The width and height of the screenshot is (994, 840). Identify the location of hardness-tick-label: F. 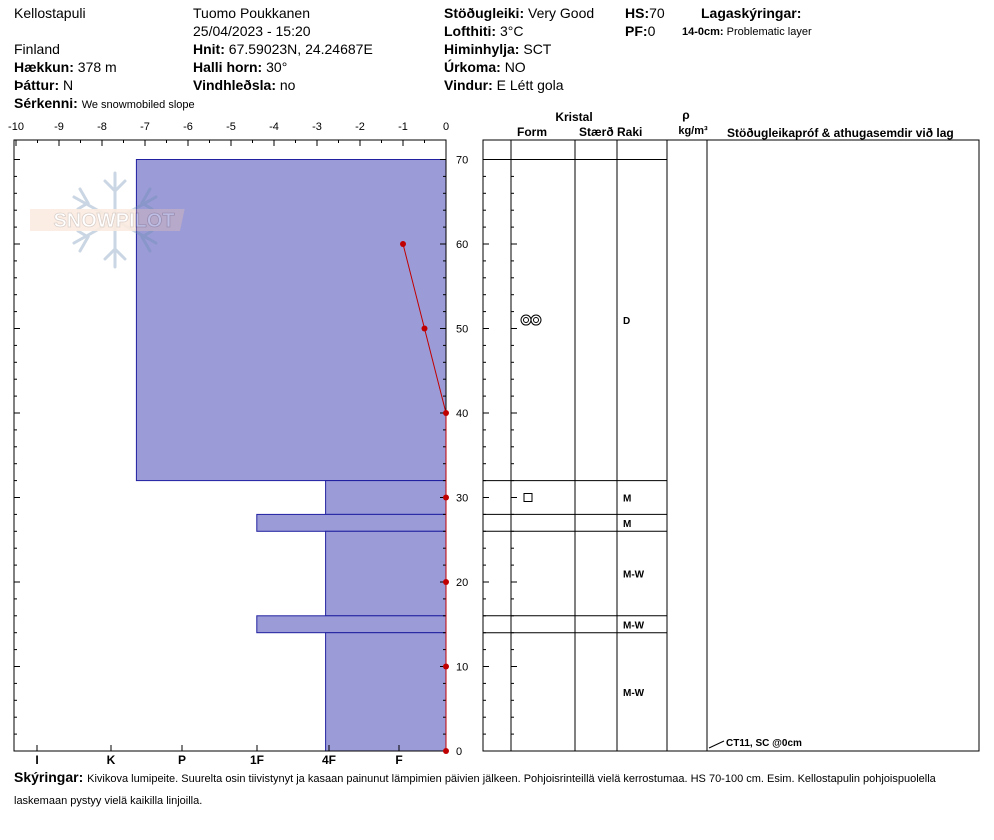
(398, 760).